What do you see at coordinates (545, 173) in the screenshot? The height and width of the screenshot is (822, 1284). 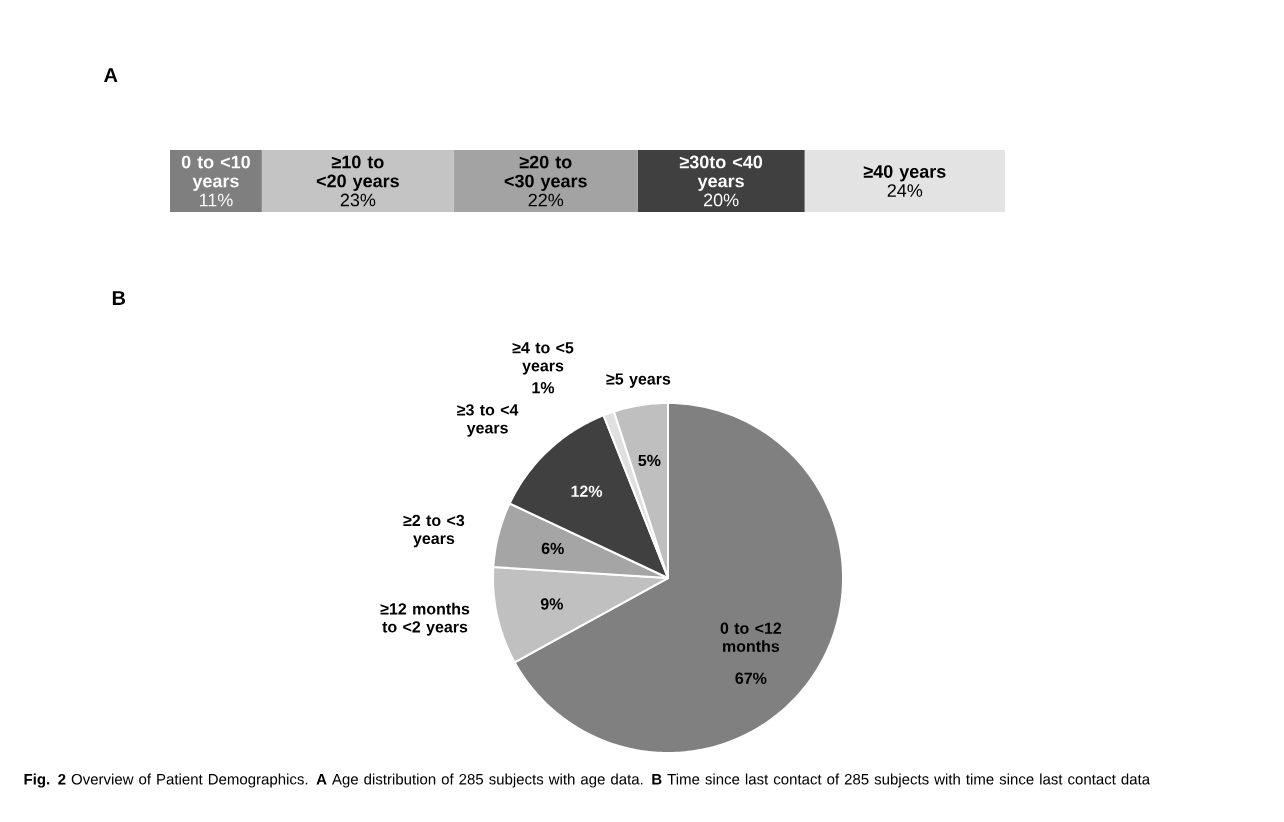 I see `series-label: ≥20 to <30 years` at bounding box center [545, 173].